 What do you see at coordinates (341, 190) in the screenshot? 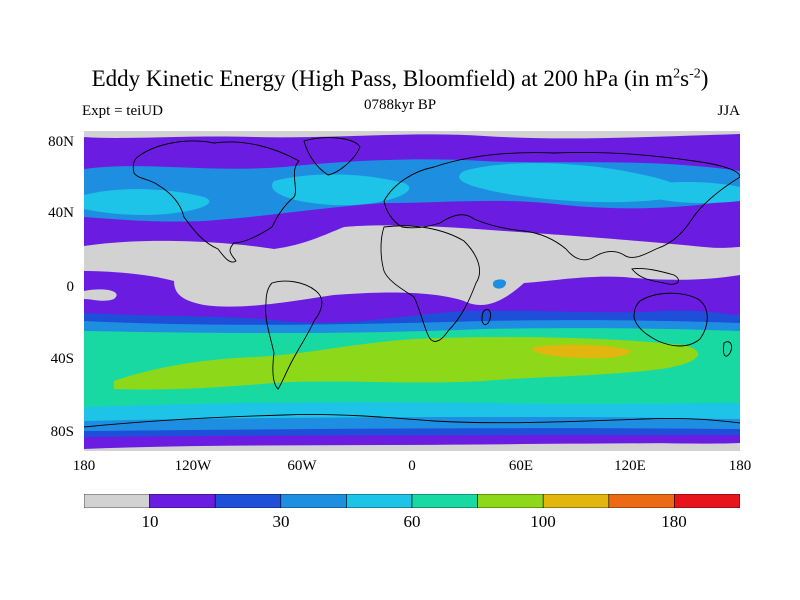
I see `nh-cyan-north-atlantic` at bounding box center [341, 190].